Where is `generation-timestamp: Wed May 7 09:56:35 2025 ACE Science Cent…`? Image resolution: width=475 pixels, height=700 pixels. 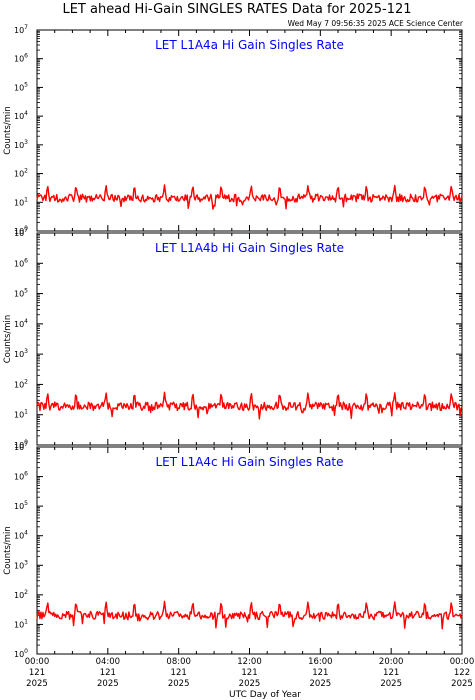
generation-timestamp: Wed May 7 09:56:35 2025 ACE Science Cent… is located at coordinates (376, 23).